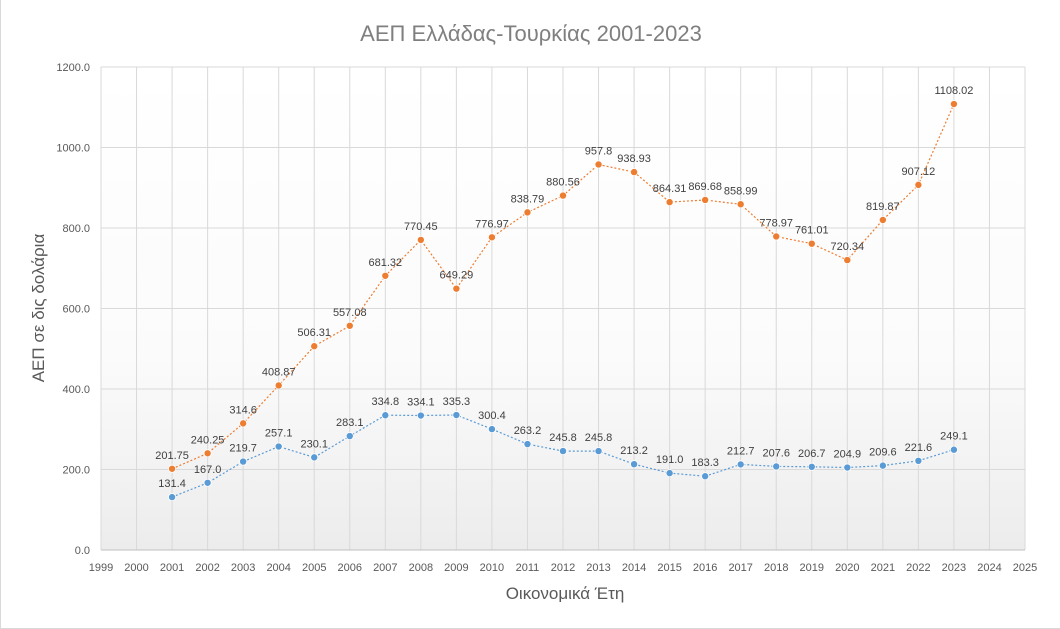  I want to click on data-label: 263.2, so click(528, 431).